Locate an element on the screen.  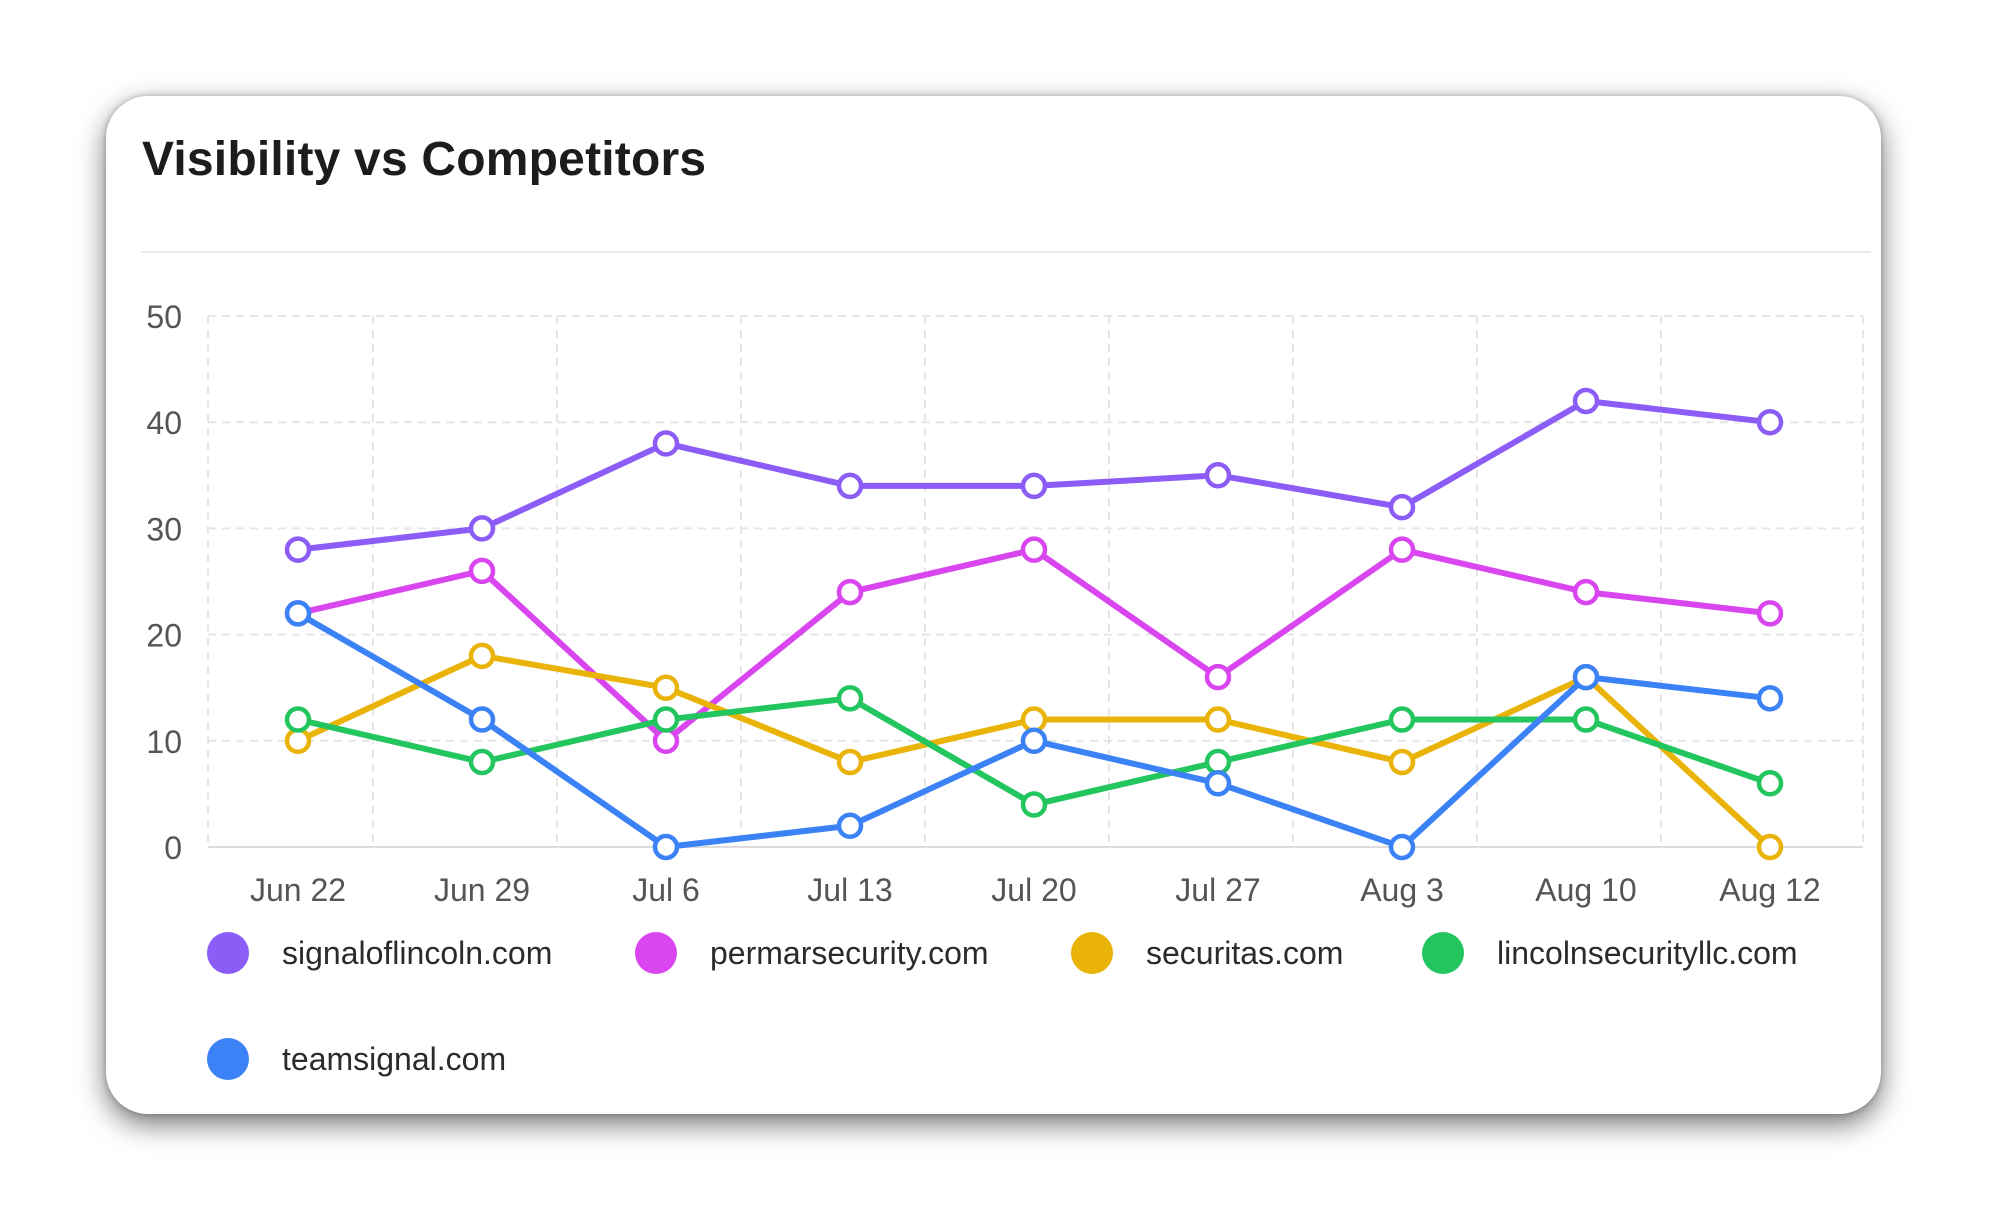
legend-item: securitas.com is located at coordinates (1207, 953).